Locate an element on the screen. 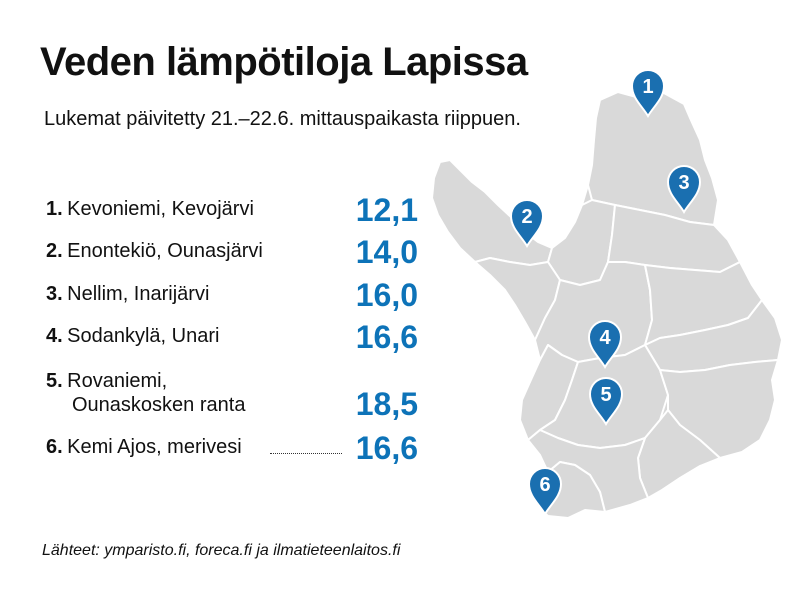 The width and height of the screenshot is (800, 597). location-name: Nellim, Inarijärvi is located at coordinates (138, 294).